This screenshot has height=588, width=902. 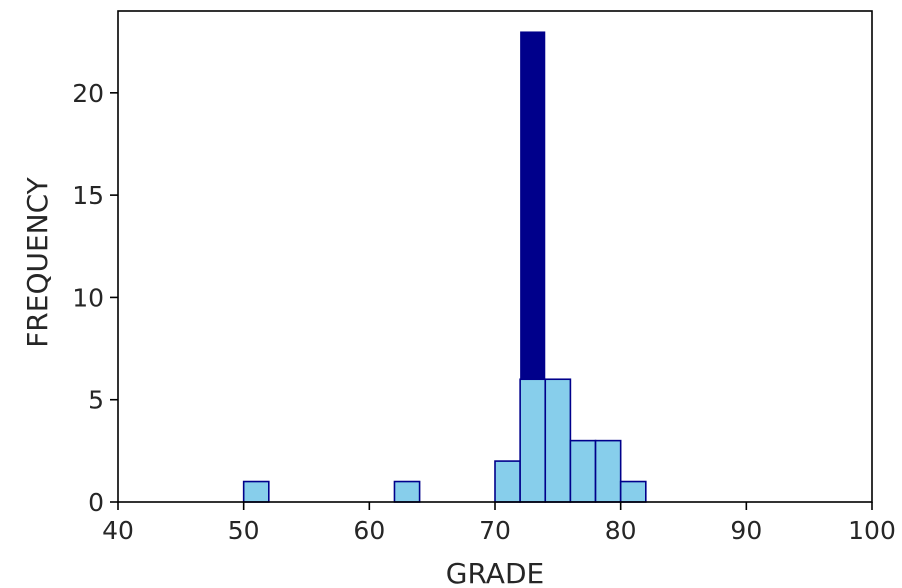 I want to click on y-tick-label: 0, so click(x=96, y=502).